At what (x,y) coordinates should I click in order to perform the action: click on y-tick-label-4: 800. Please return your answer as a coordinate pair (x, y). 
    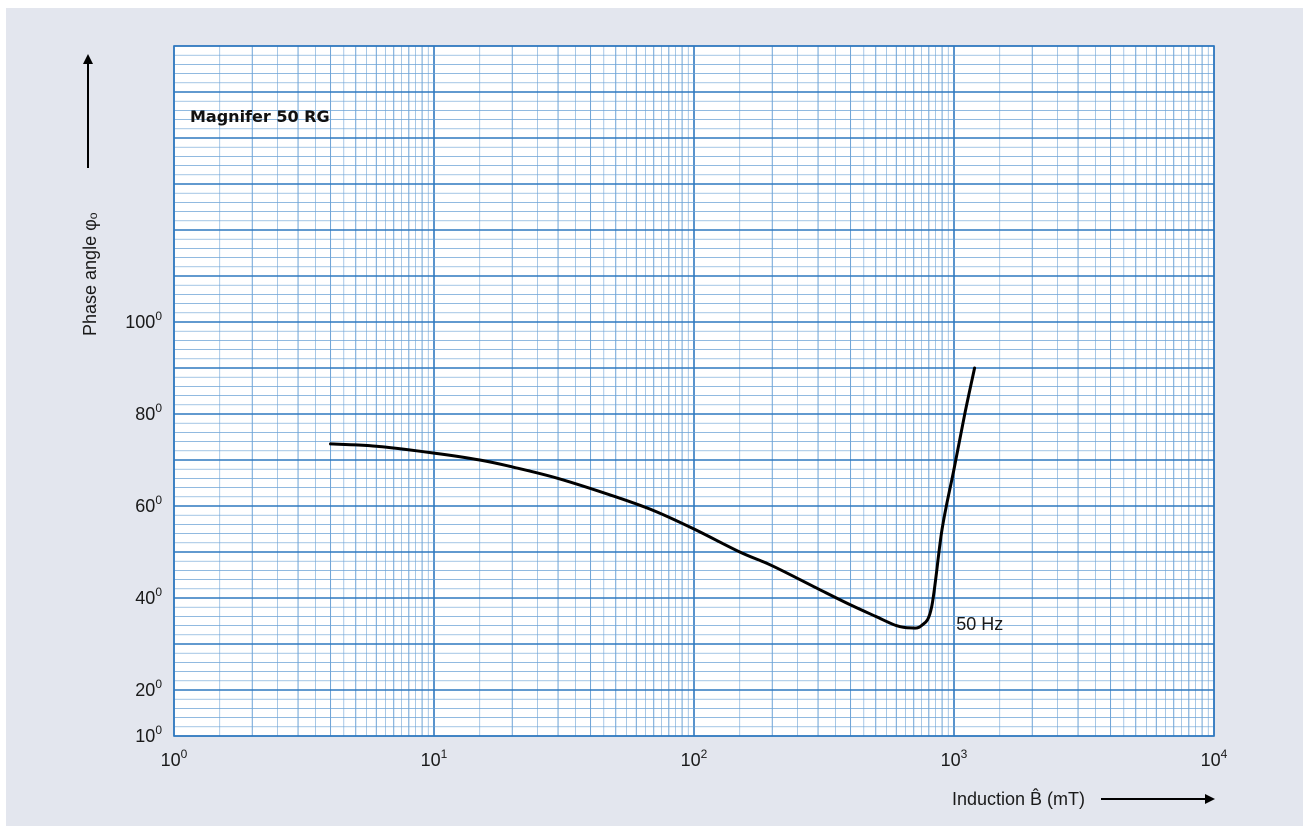
    Looking at the image, I should click on (148, 412).